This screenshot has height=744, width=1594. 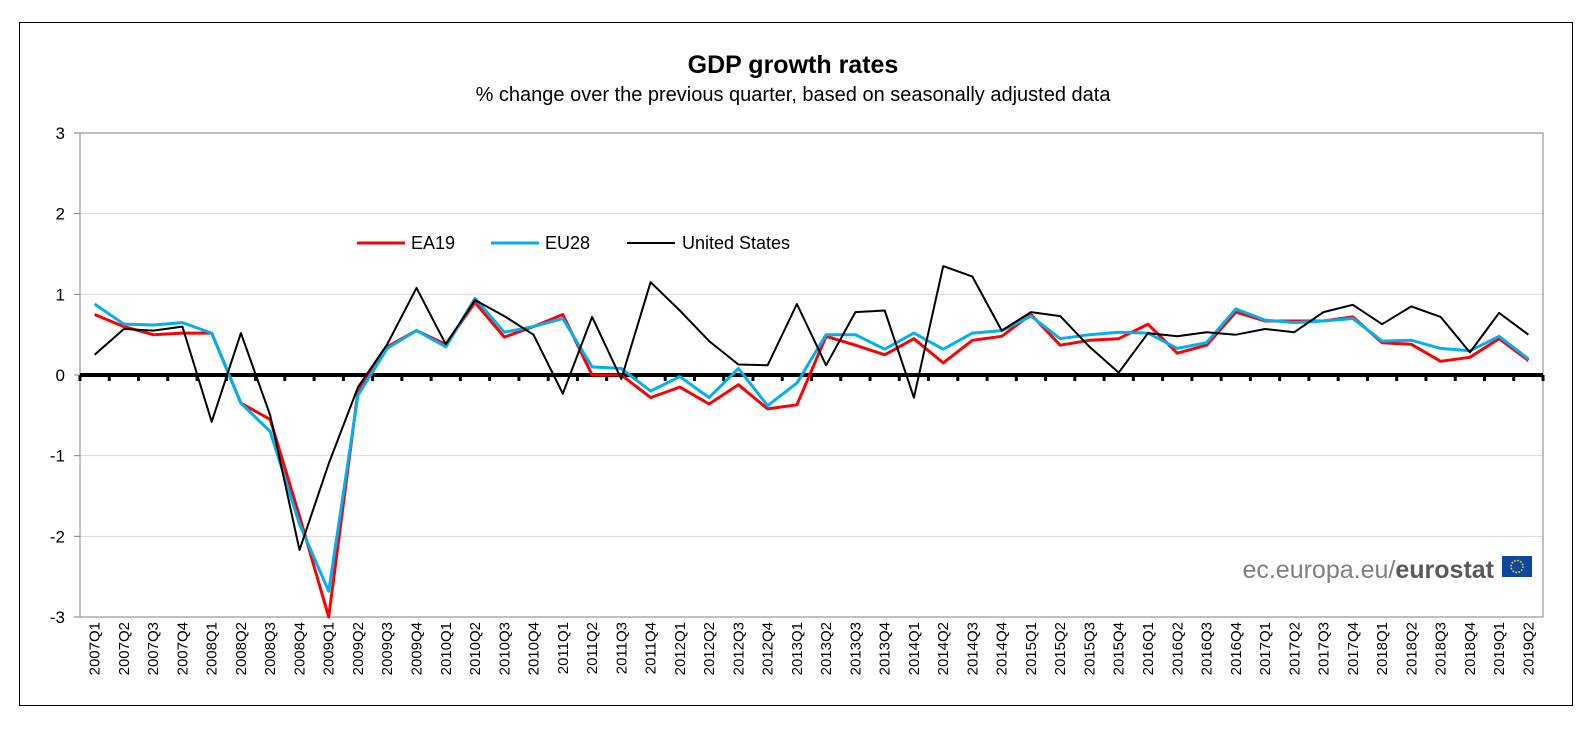 What do you see at coordinates (1119, 648) in the screenshot?
I see `x-tick-label: 2015Q4` at bounding box center [1119, 648].